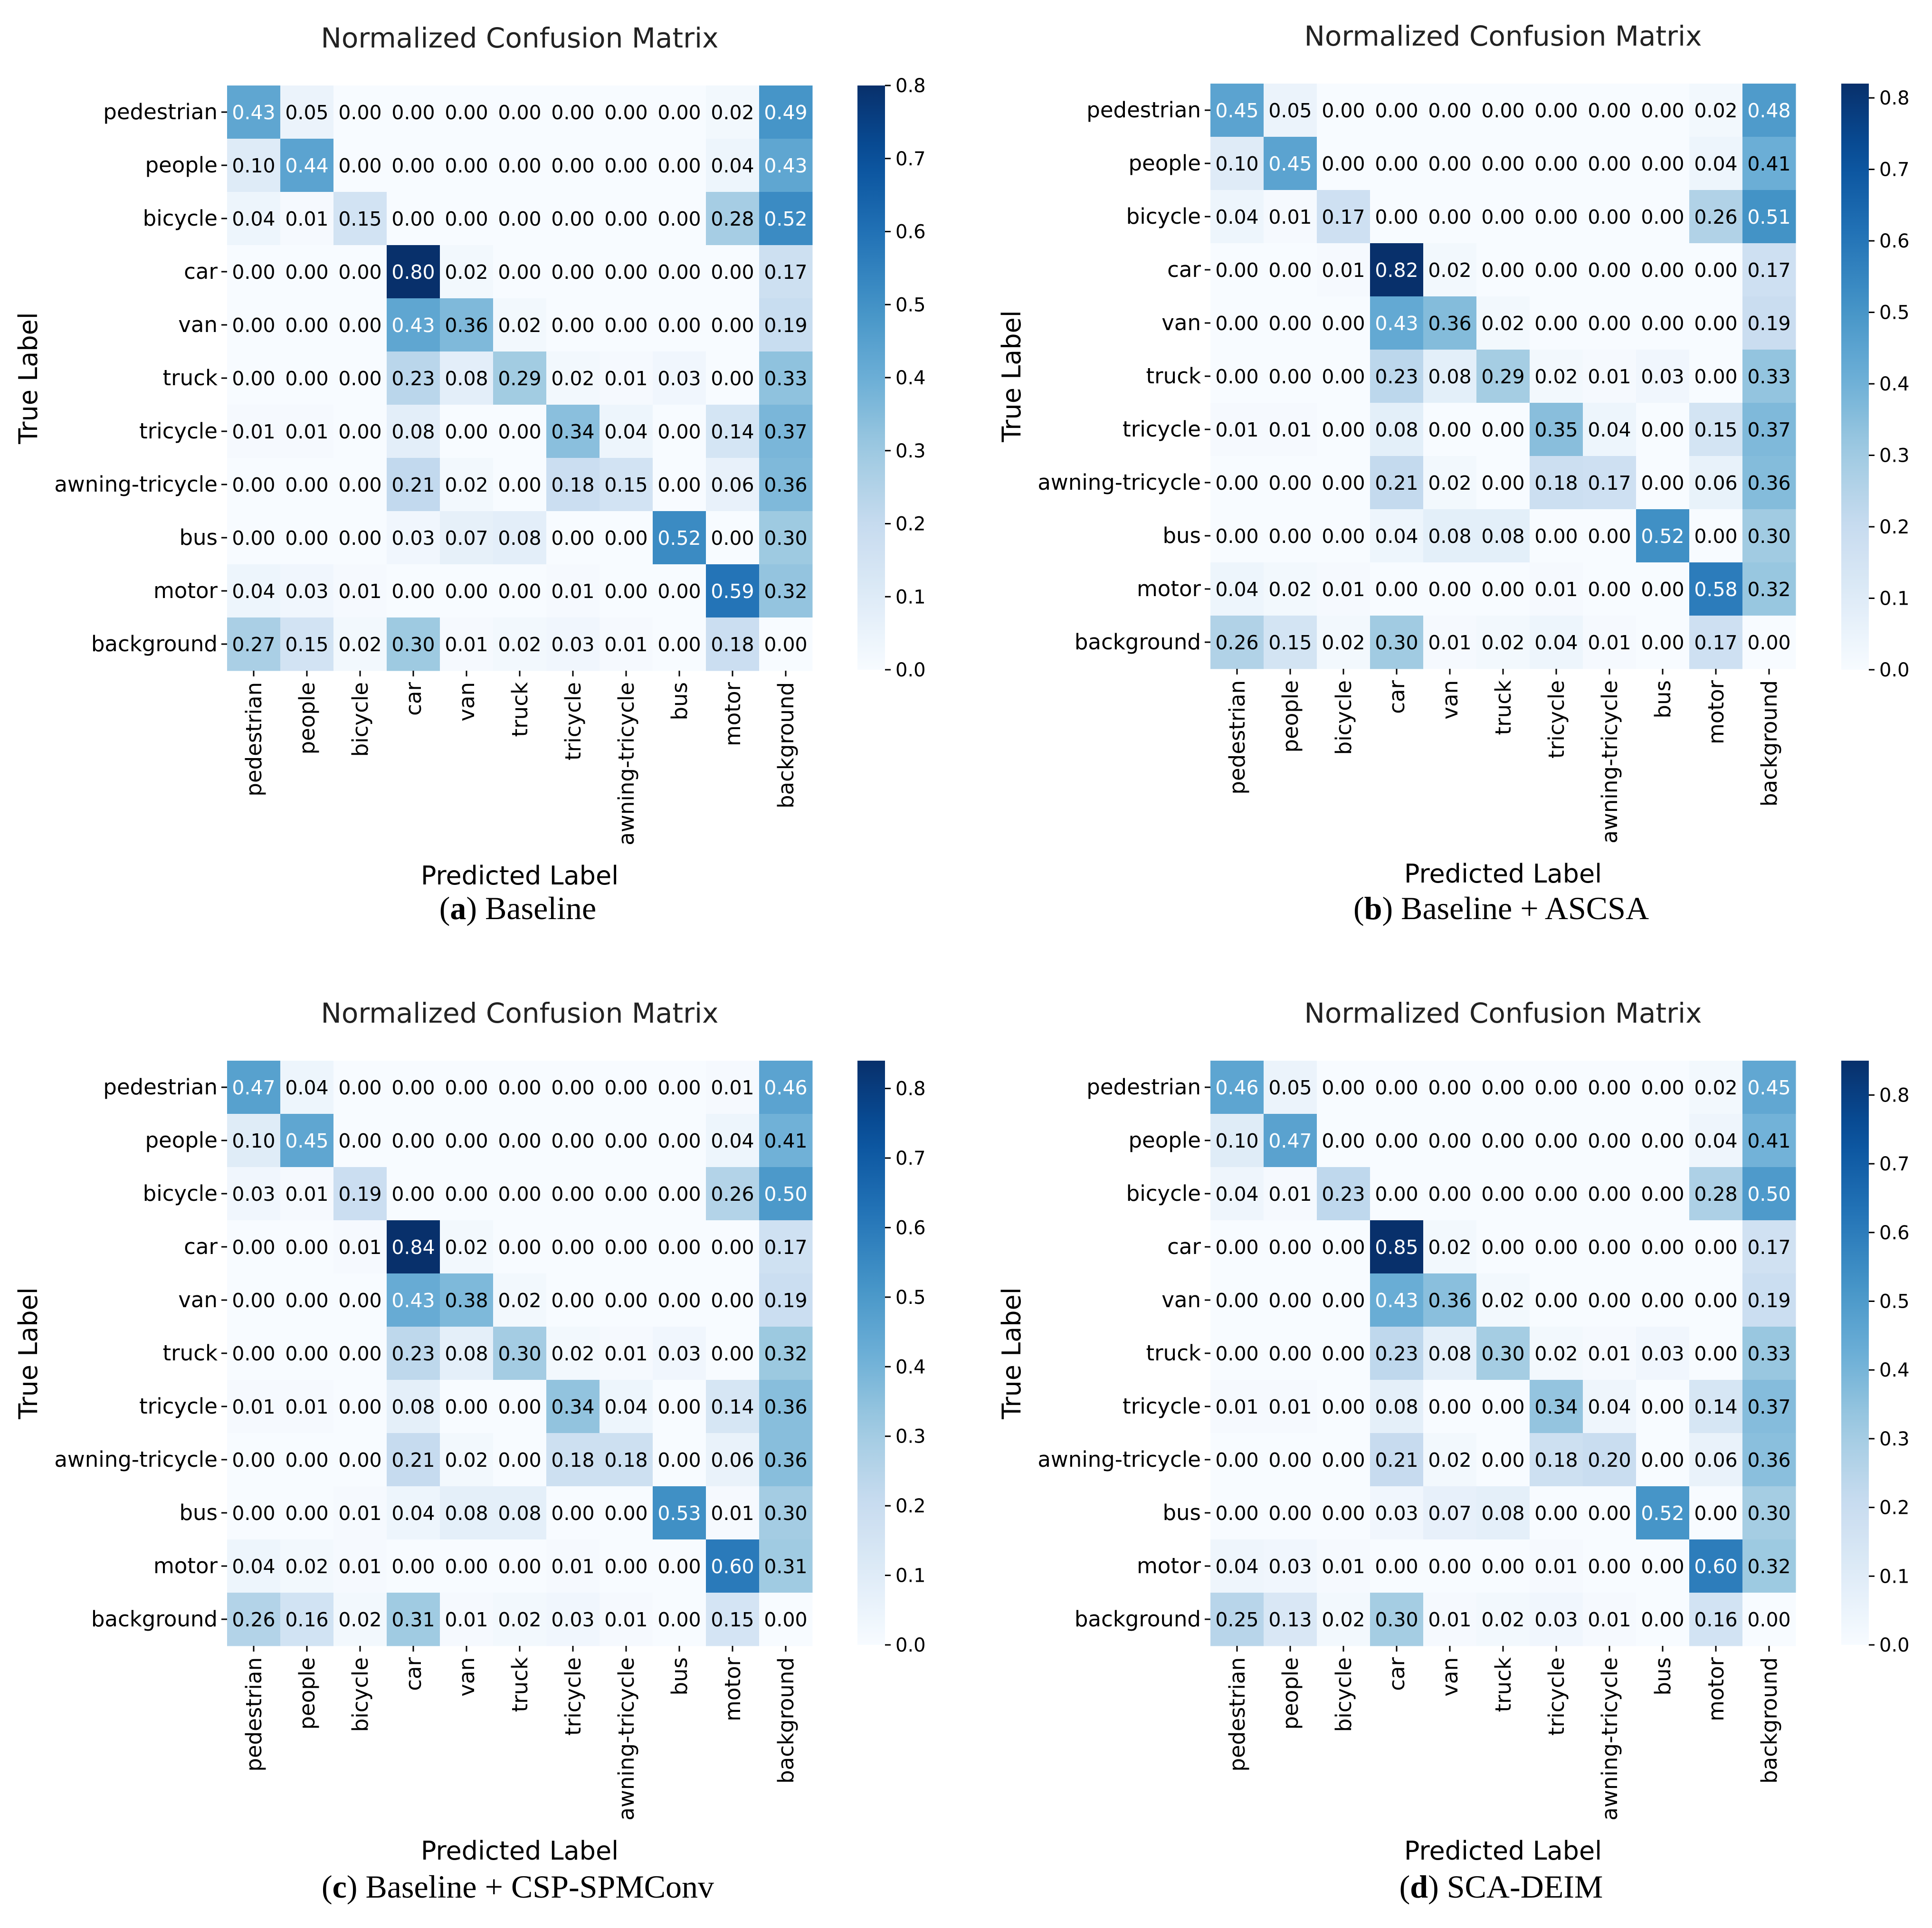  I want to click on cell-value-label: 0.21, so click(413, 1460).